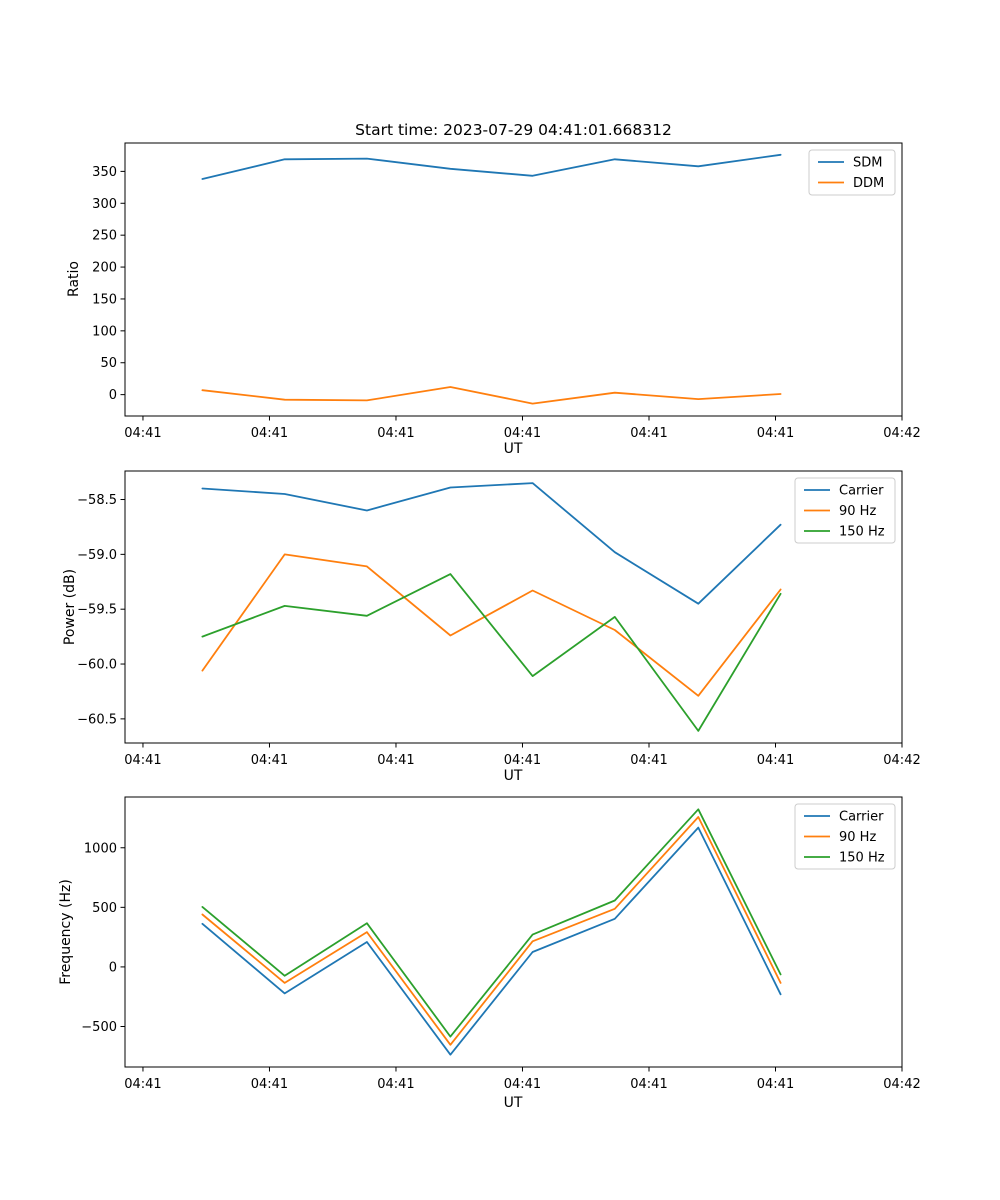 This screenshot has width=1000, height=1200. What do you see at coordinates (513, 449) in the screenshot?
I see `ratio-x-axis-label: UT` at bounding box center [513, 449].